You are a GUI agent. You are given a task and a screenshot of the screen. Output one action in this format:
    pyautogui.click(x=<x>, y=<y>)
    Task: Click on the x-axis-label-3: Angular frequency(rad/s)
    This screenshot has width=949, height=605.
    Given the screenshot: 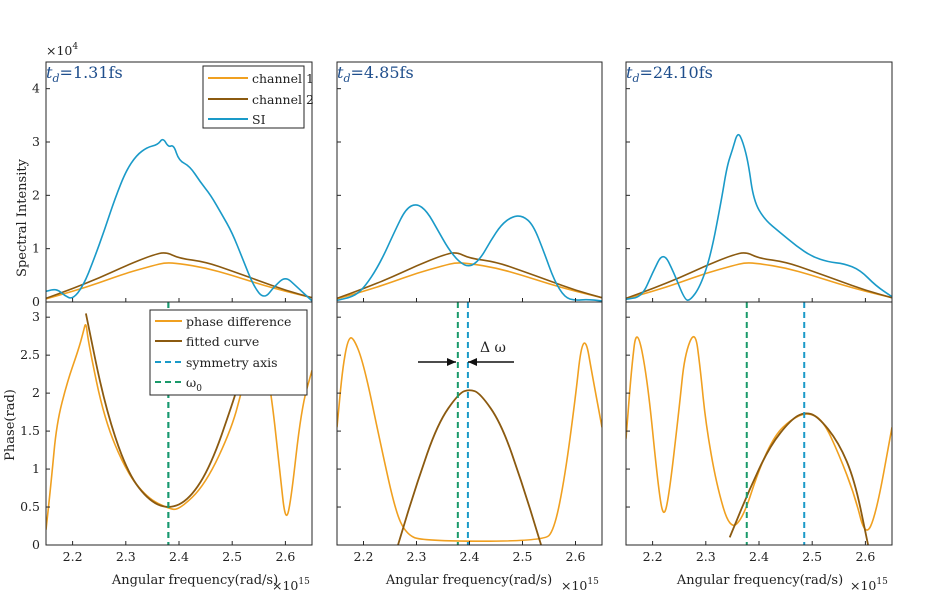 What is the action you would take?
    pyautogui.click(x=759, y=580)
    